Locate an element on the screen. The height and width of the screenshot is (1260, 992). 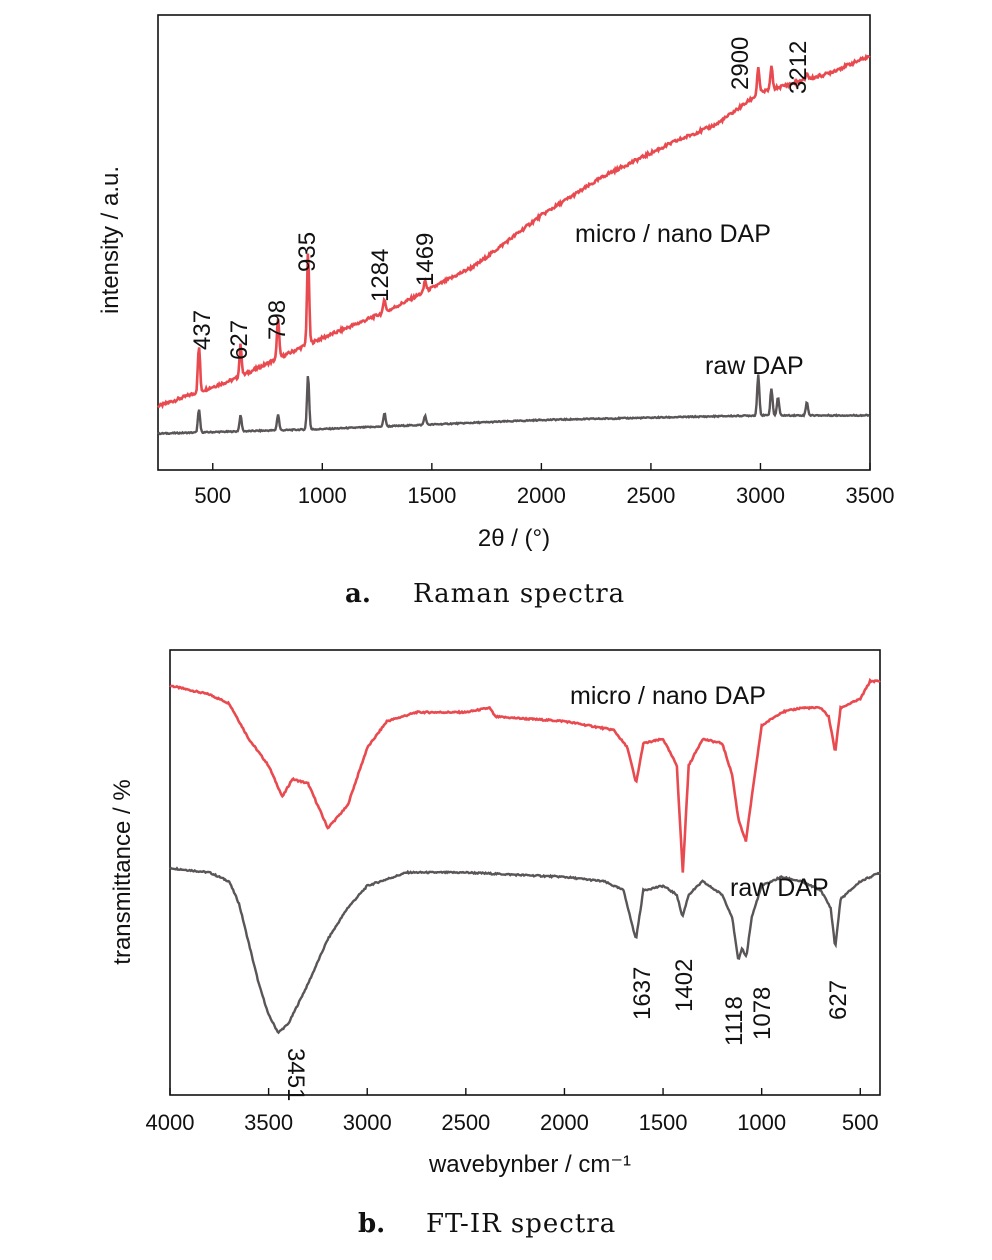
raman-peak-label-2900: 2900 is located at coordinates (740, 63).